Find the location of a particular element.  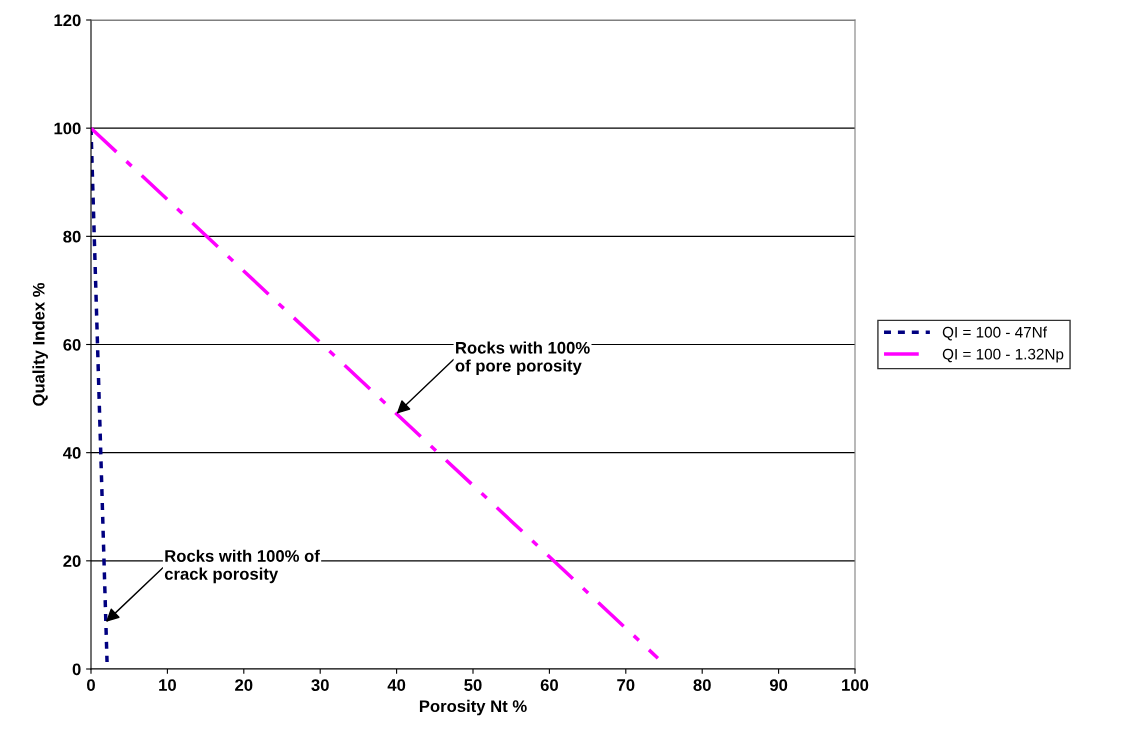

y-axis-title: Quality Index % is located at coordinates (40, 344).